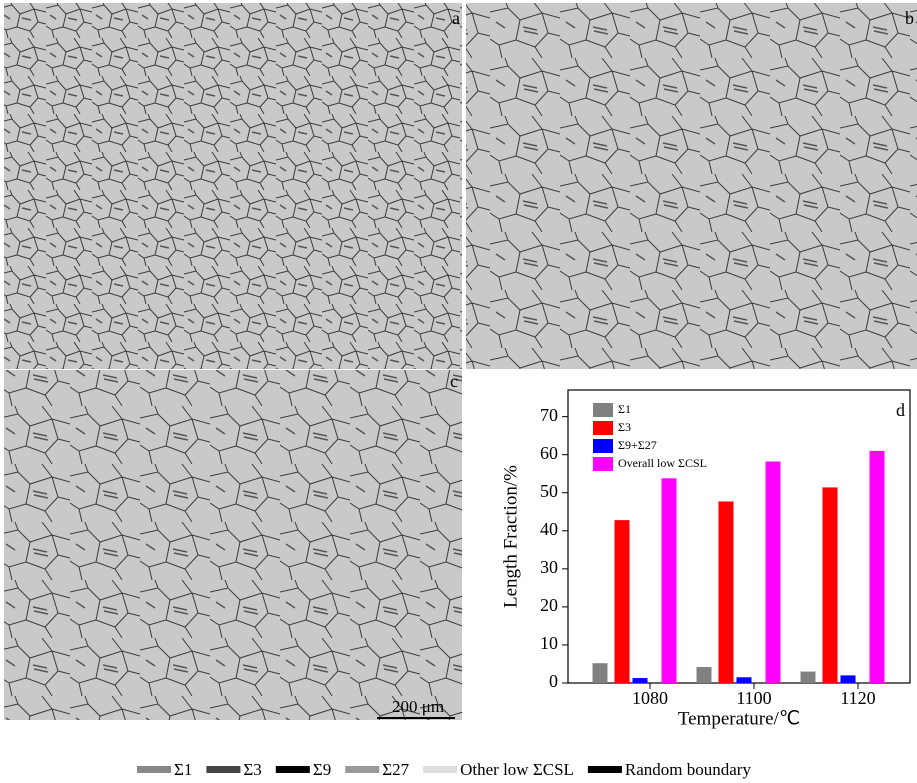  I want to click on y-tick-label: 20, so click(549, 605).